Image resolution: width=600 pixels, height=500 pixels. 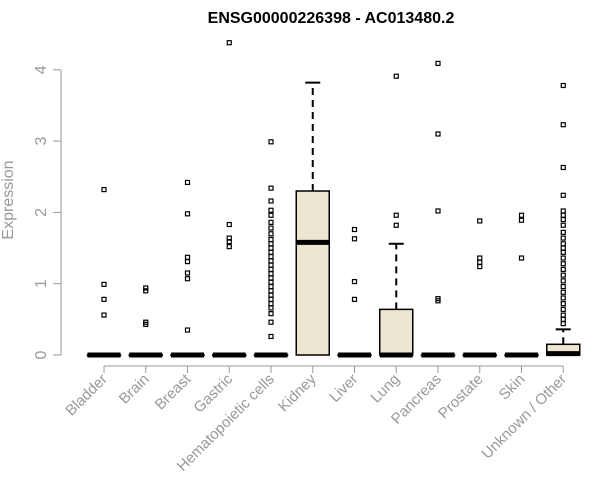 I want to click on box-pancreas, so click(x=438, y=209).